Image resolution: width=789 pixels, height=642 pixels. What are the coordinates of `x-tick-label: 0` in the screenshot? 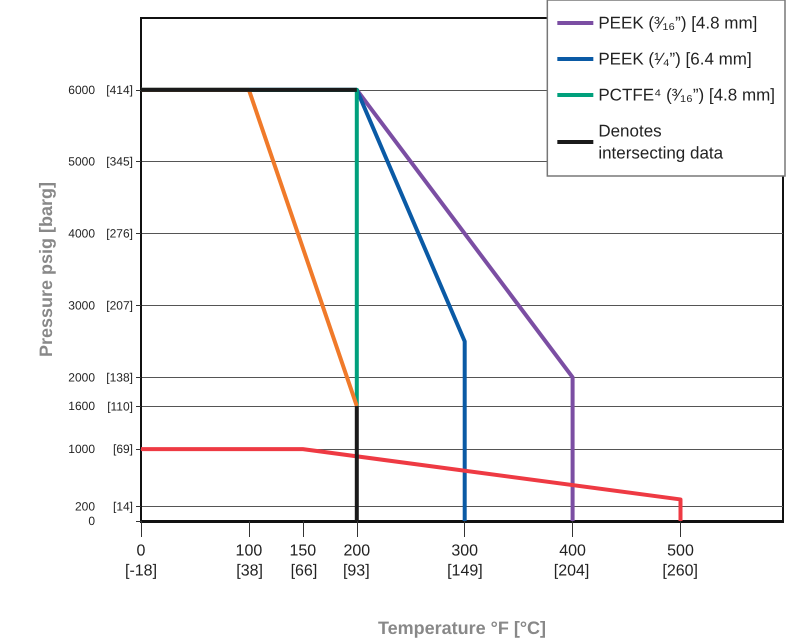 It's located at (141, 551).